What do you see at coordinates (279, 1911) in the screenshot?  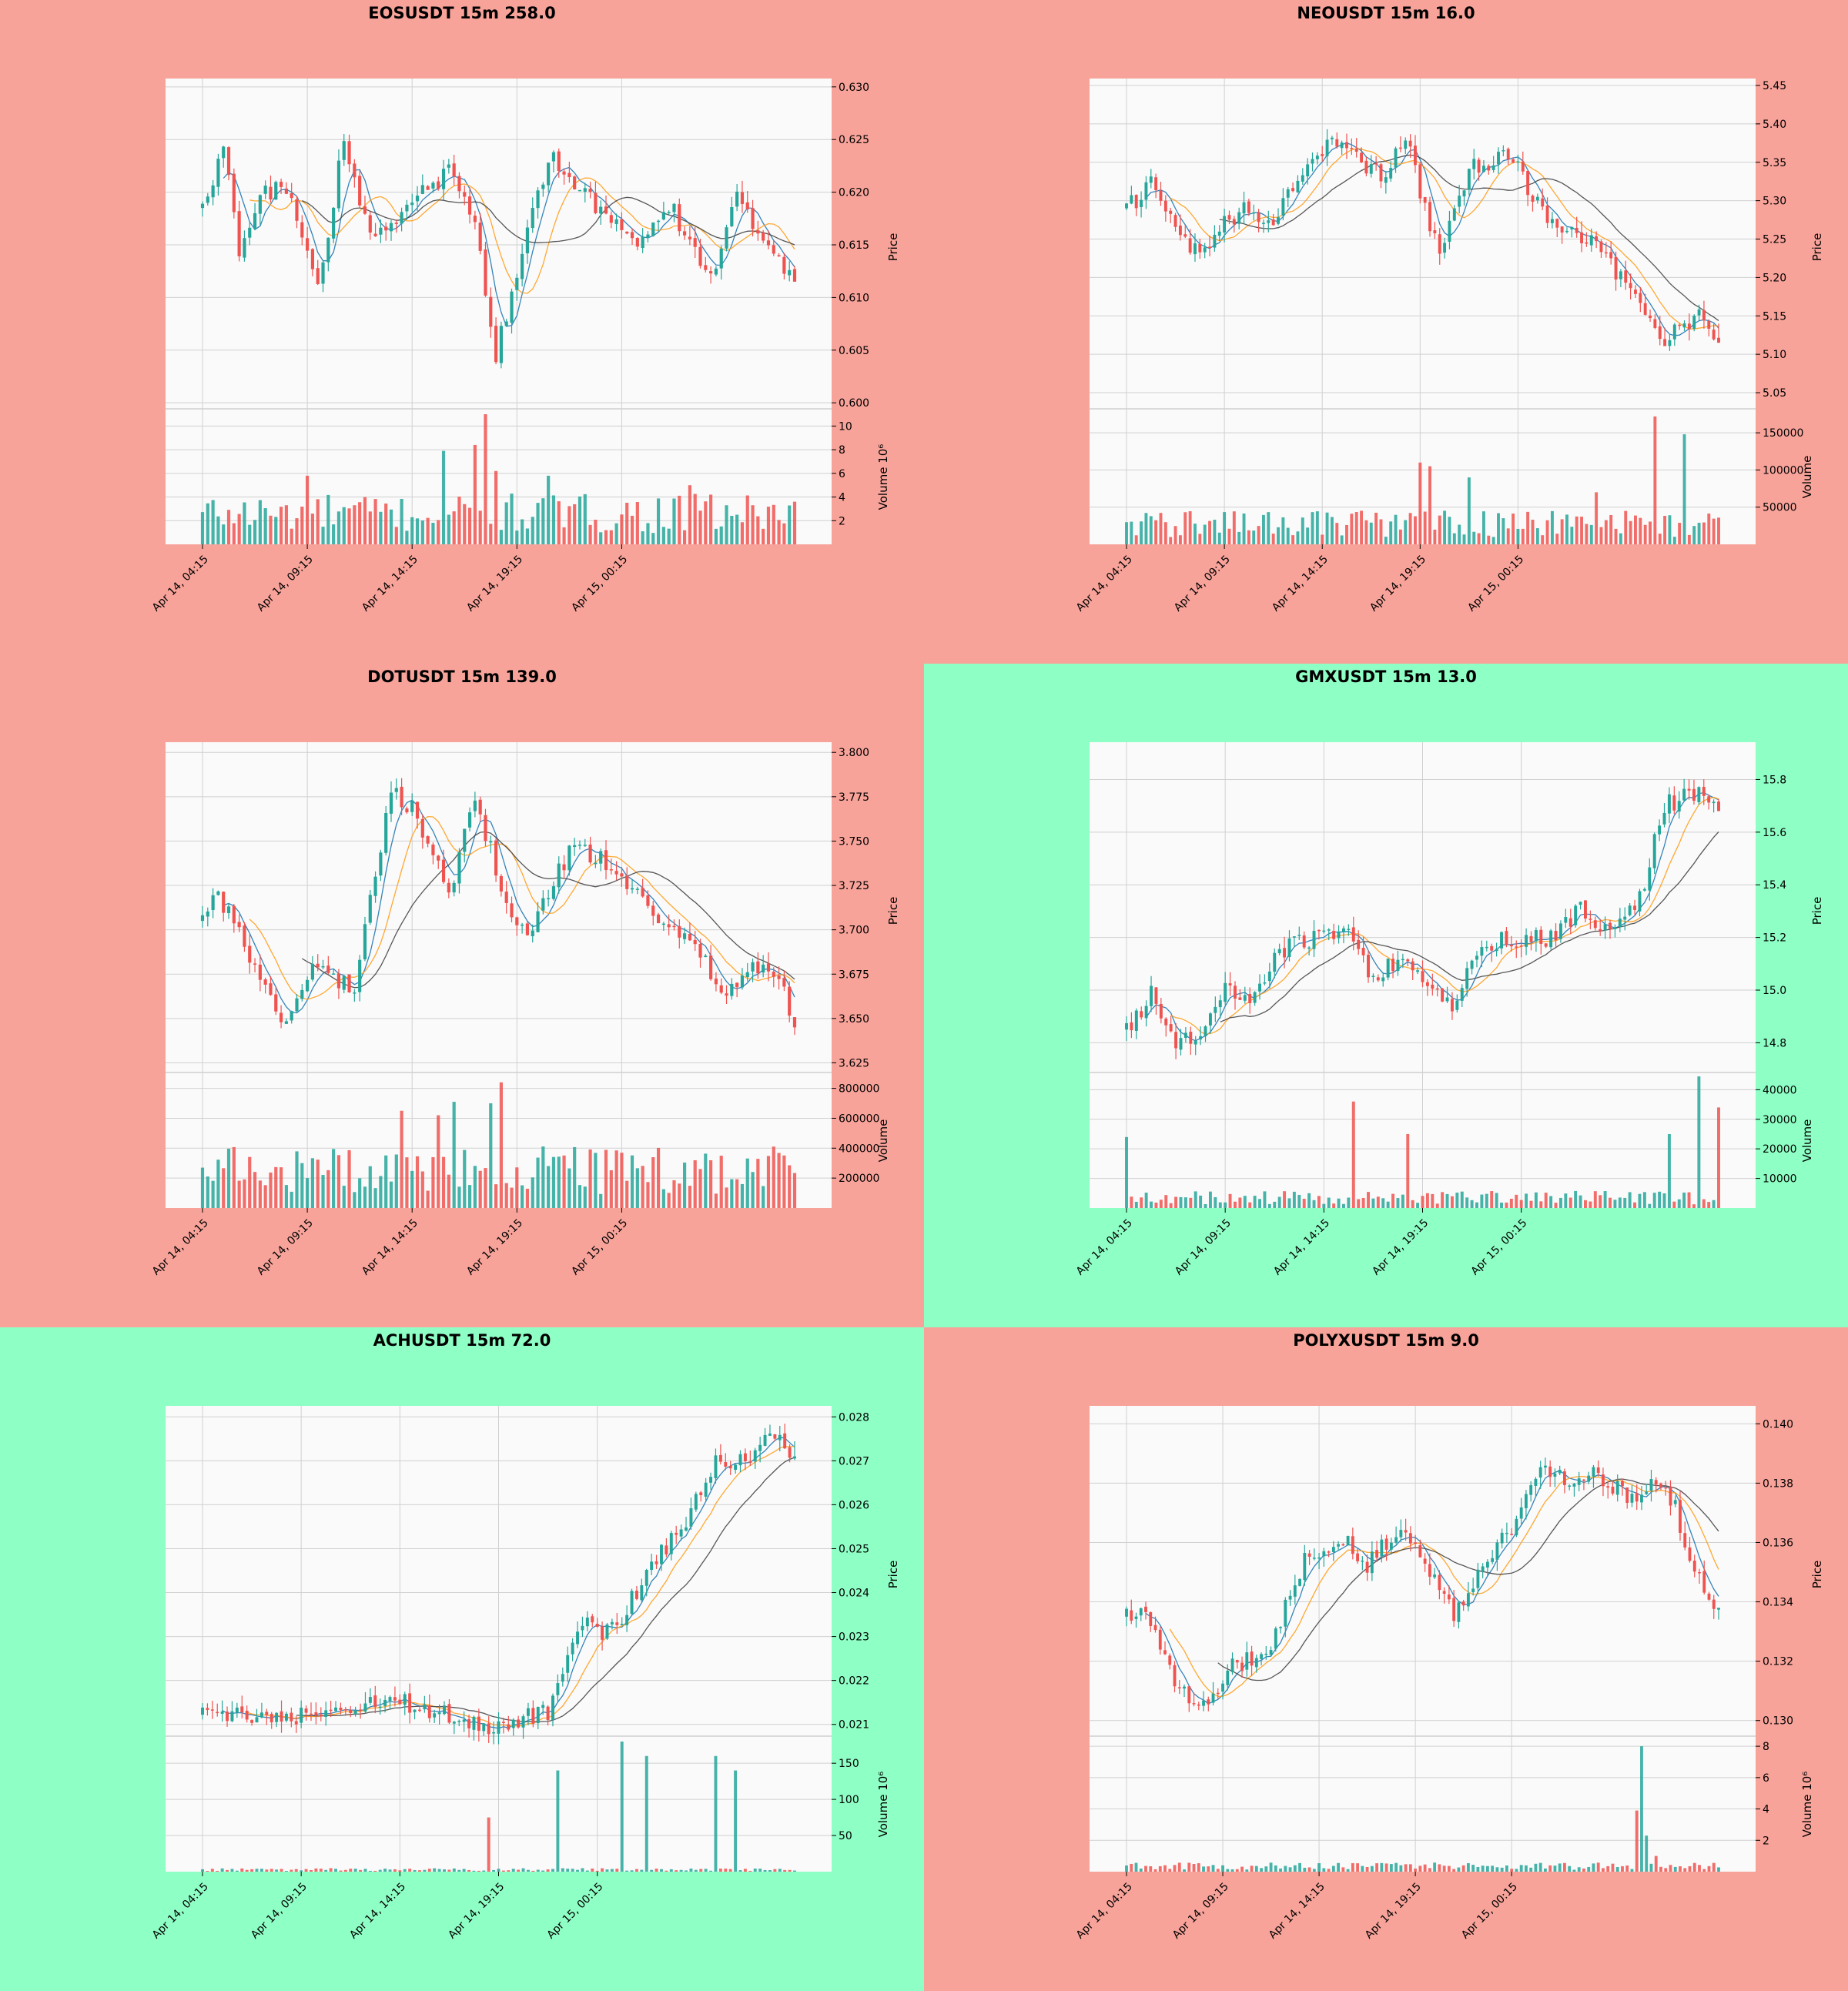 I see `x-tick-label: Apr 14, 09:15` at bounding box center [279, 1911].